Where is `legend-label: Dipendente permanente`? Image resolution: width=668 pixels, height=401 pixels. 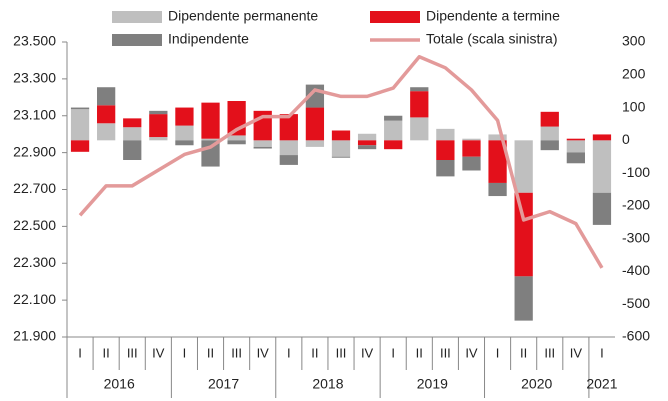
legend-label: Dipendente permanente is located at coordinates (243, 16).